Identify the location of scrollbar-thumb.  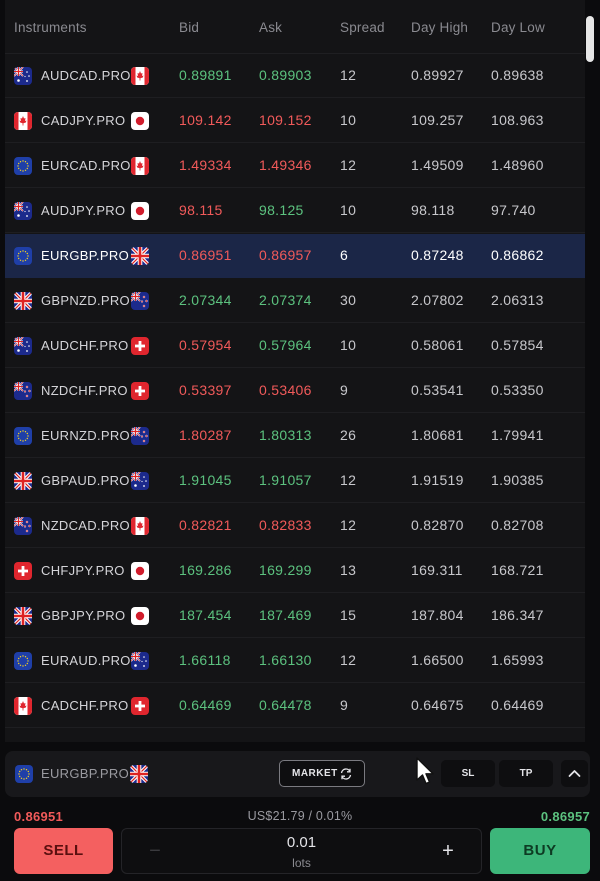
(590, 39).